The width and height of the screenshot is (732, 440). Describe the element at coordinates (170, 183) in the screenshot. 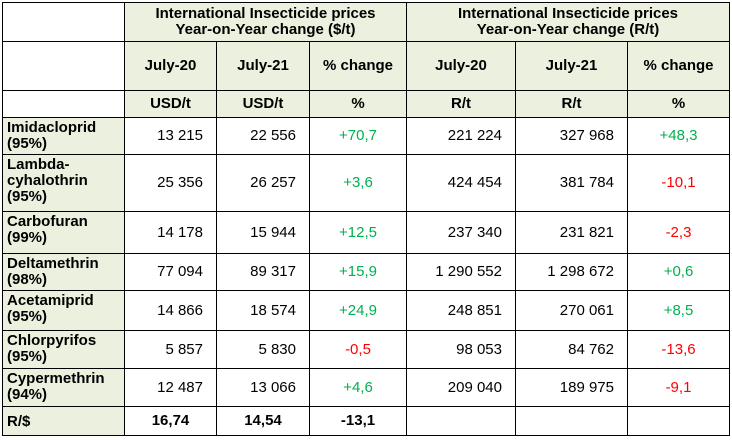

I see `usd-july-20: 25 356` at that location.